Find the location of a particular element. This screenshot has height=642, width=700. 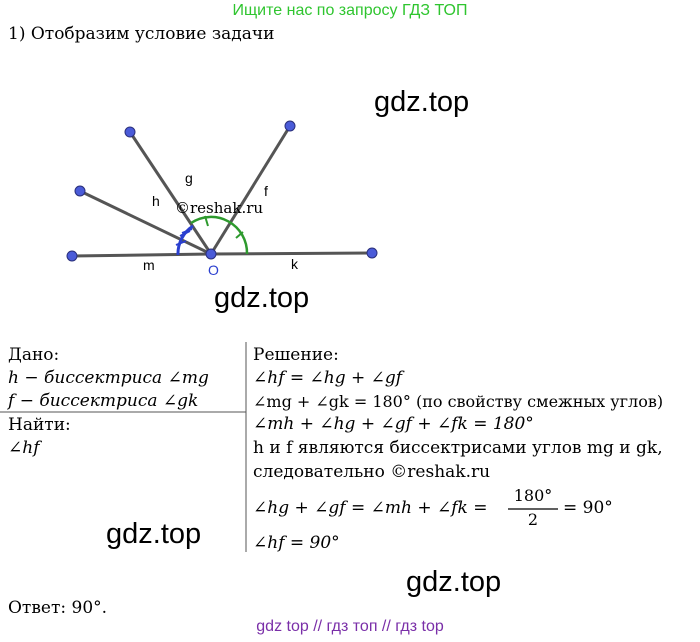

solution-line-7: ∠hf = 90° is located at coordinates (296, 543).